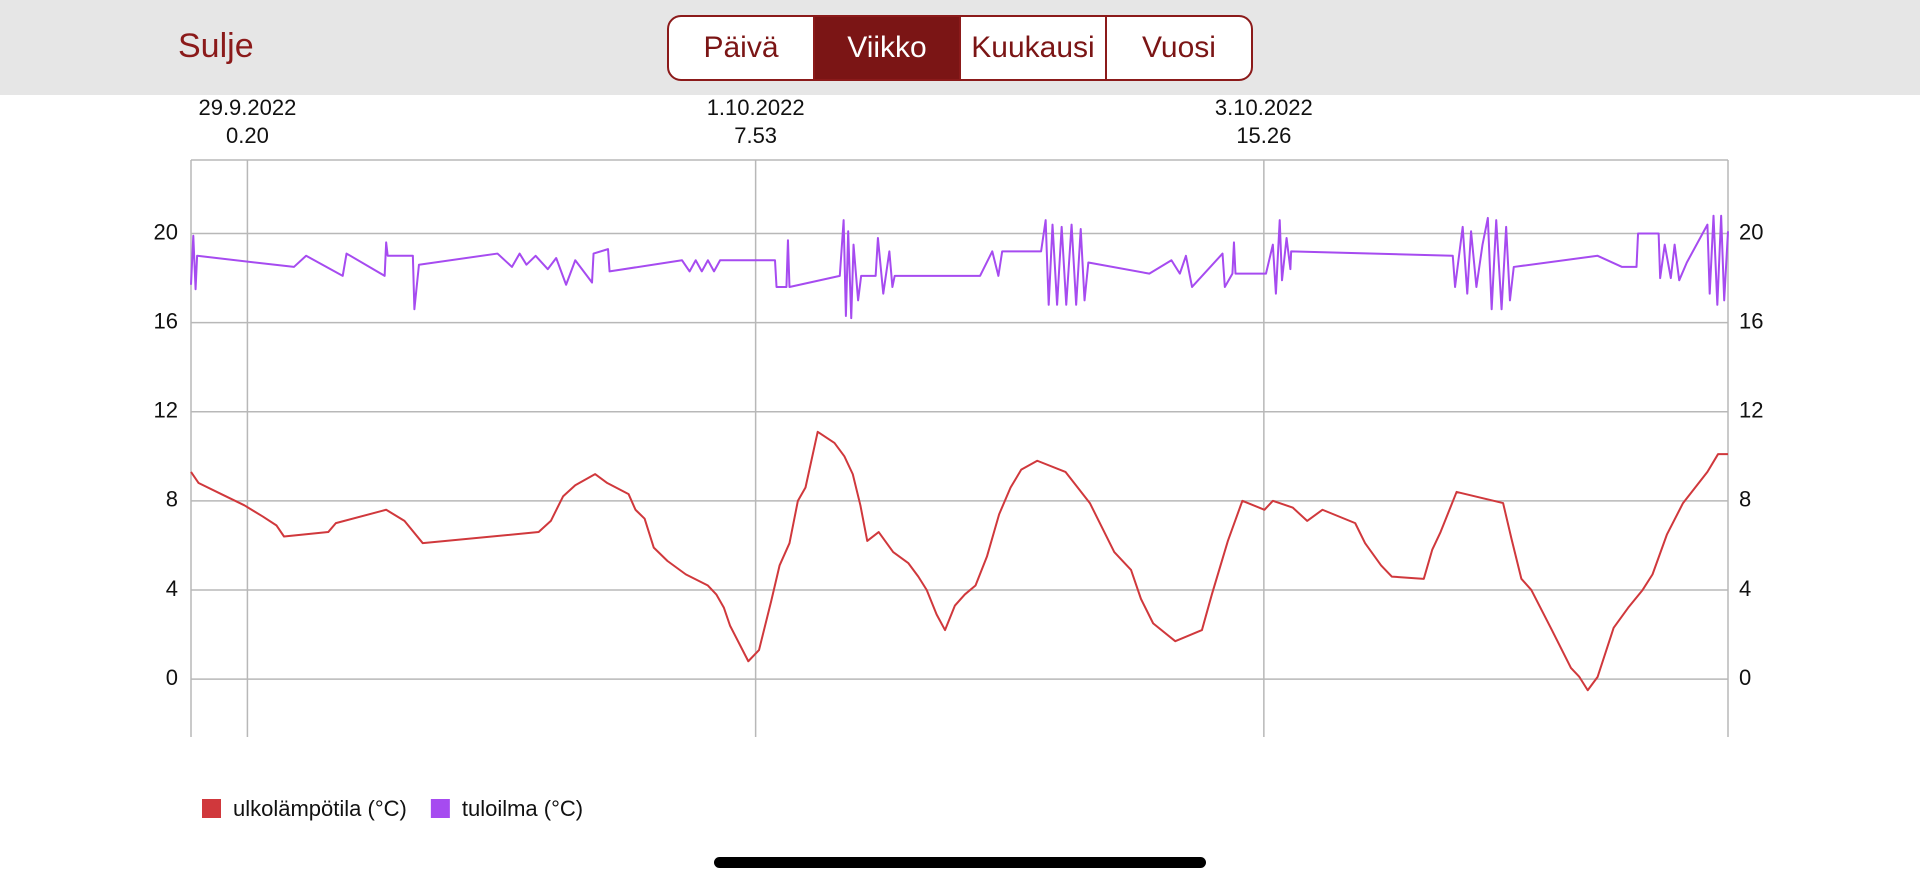 The image size is (1920, 888). I want to click on x-tick-label: 3.10.2022, so click(1264, 107).